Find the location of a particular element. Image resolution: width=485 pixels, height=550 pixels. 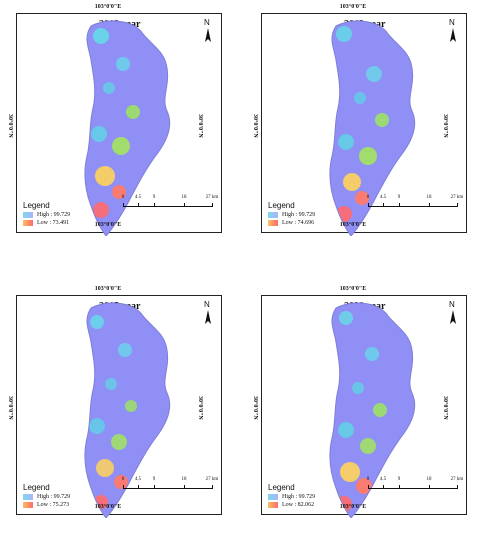

legend-low-row: Low : 75.273 is located at coordinates (63, 505).